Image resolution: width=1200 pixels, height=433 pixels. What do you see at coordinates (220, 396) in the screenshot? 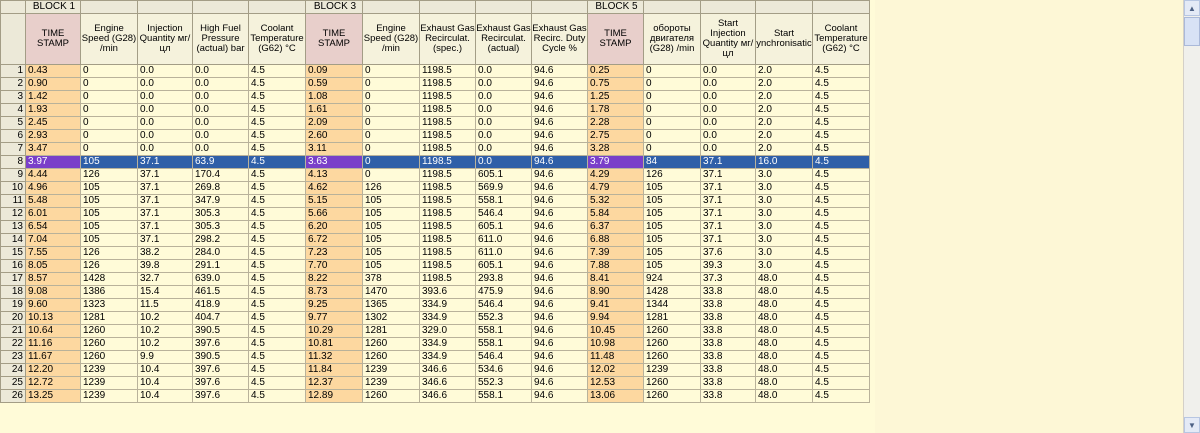
I see `table-cell: 397.6` at bounding box center [220, 396].